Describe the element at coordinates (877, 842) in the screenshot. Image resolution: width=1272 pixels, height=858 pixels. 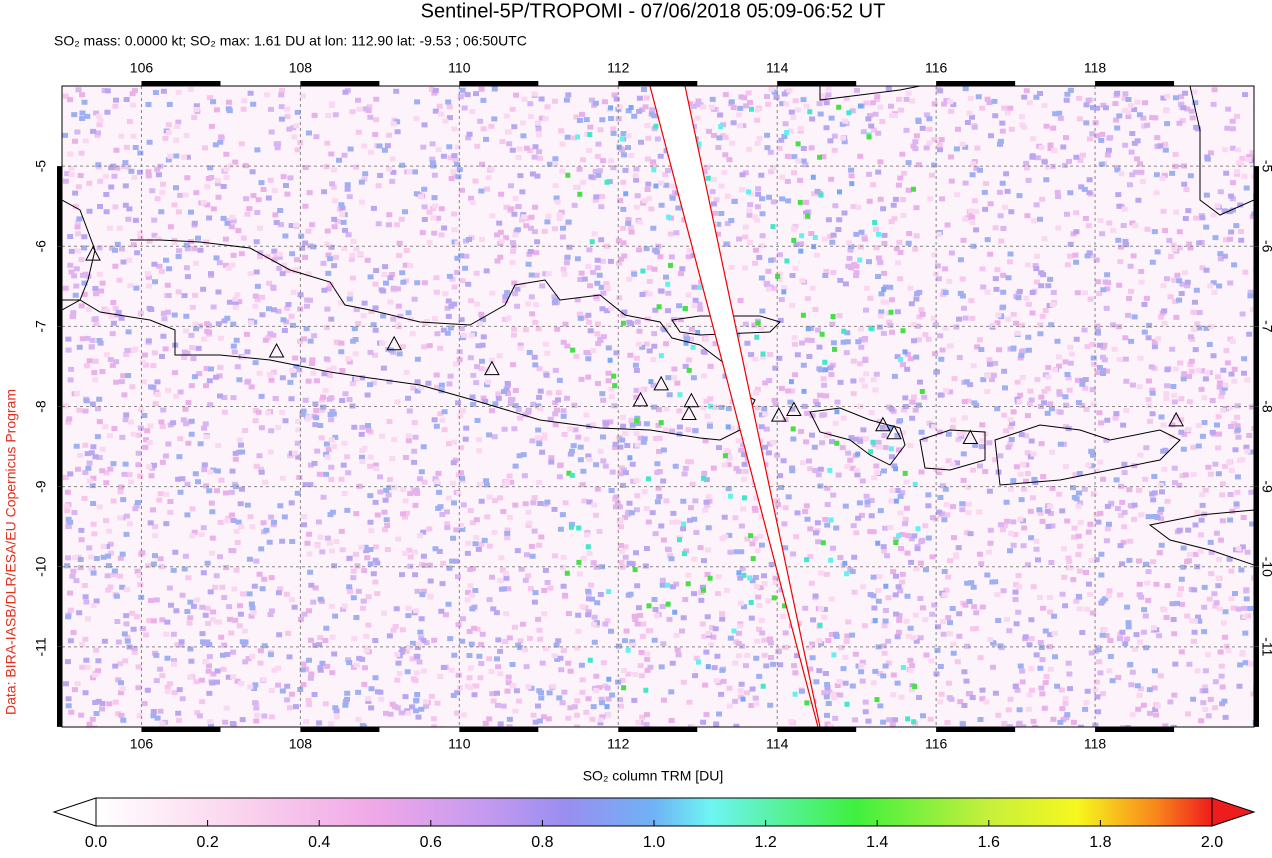
I see `colorbar-tick-label: 1.4` at that location.